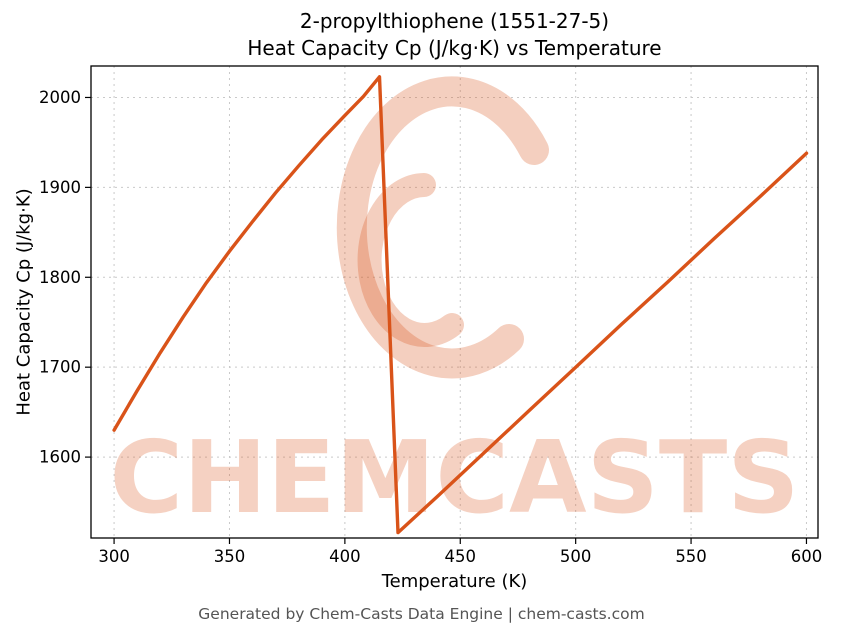 The image size is (843, 644). What do you see at coordinates (576, 556) in the screenshot?
I see `x-tick-label: 500` at bounding box center [576, 556].